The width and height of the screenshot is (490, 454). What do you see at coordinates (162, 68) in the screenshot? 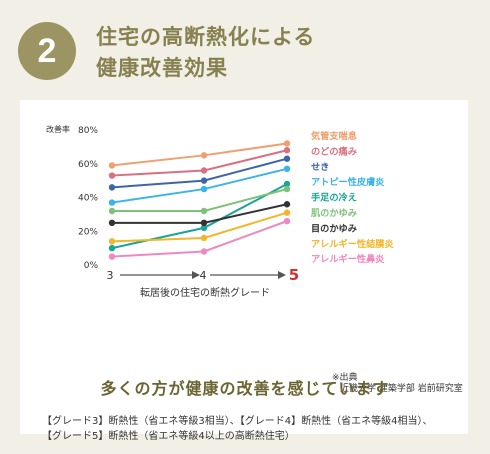
I see `heading-line-2: 健康改善効果` at bounding box center [162, 68].